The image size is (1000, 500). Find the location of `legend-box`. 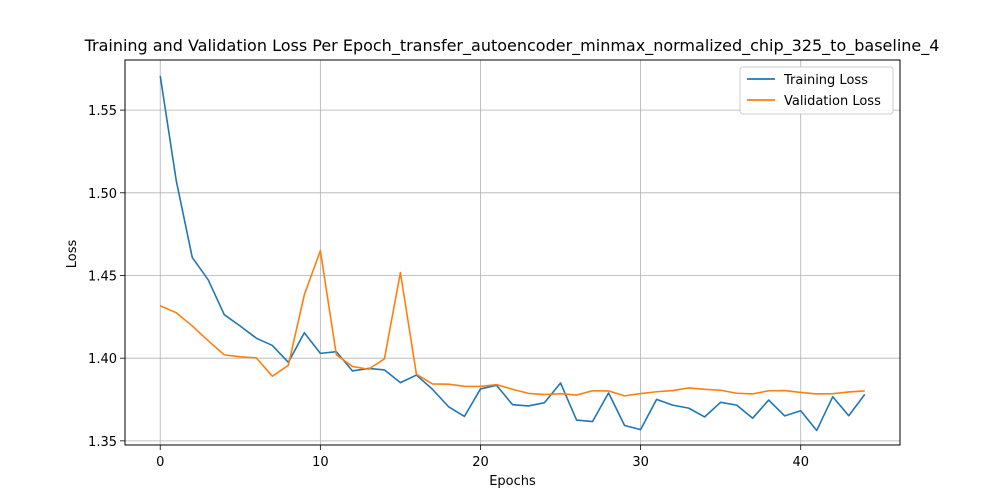

legend-box is located at coordinates (816, 90).